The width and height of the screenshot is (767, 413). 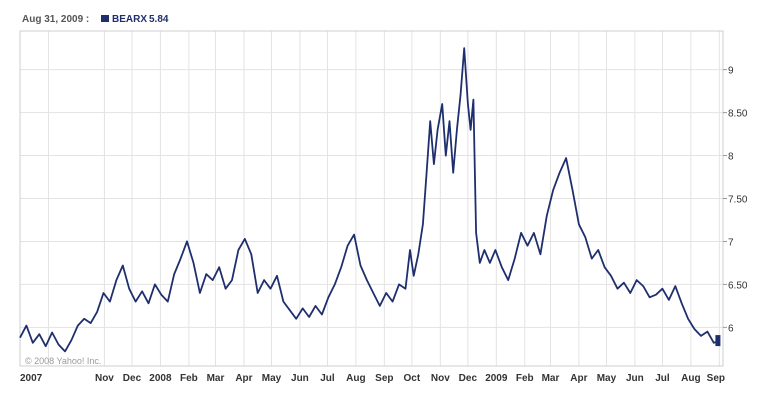 I want to click on y-tick-label: 7, so click(x=731, y=242).